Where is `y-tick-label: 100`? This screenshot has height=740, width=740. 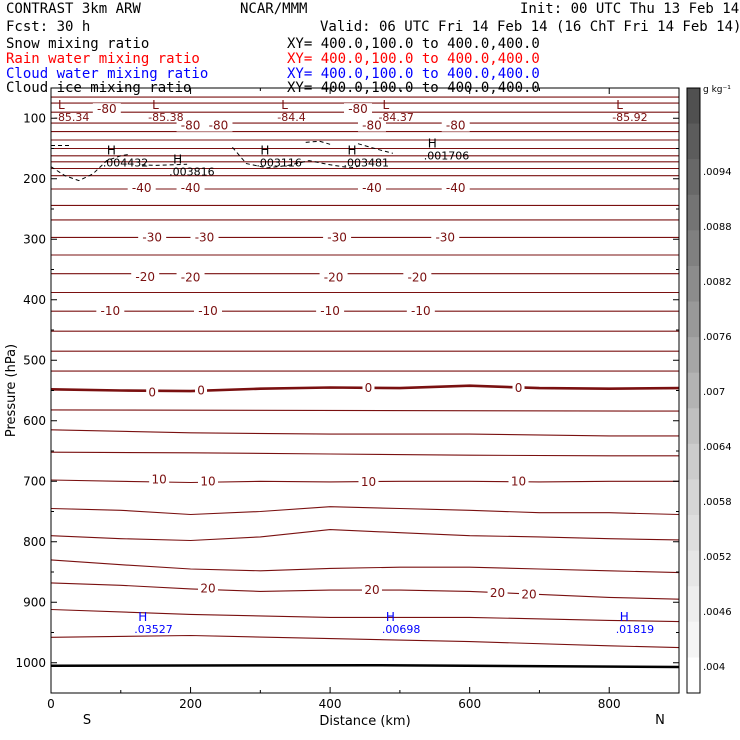
y-tick-label: 100 is located at coordinates (34, 118).